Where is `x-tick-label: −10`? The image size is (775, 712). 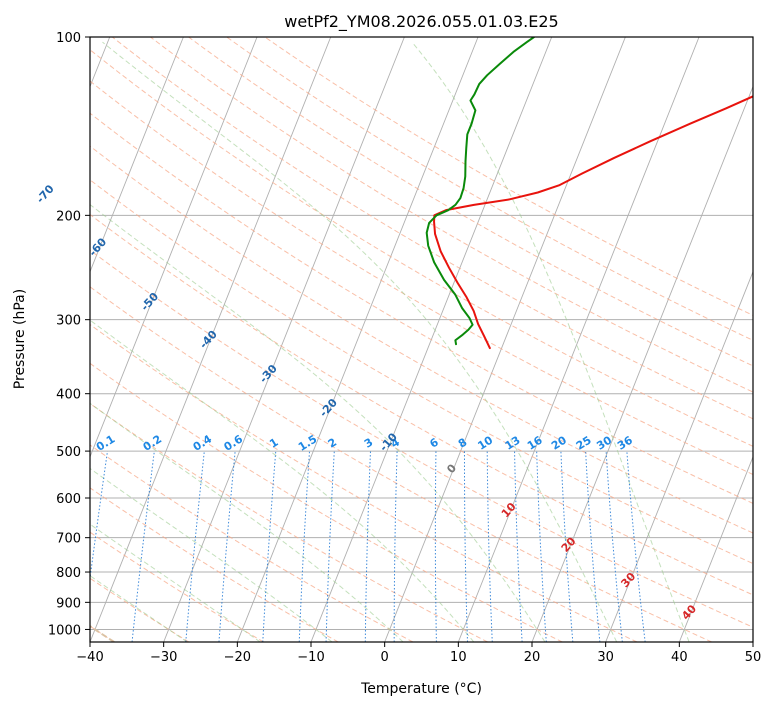 x-tick-label: −10 is located at coordinates (310, 657).